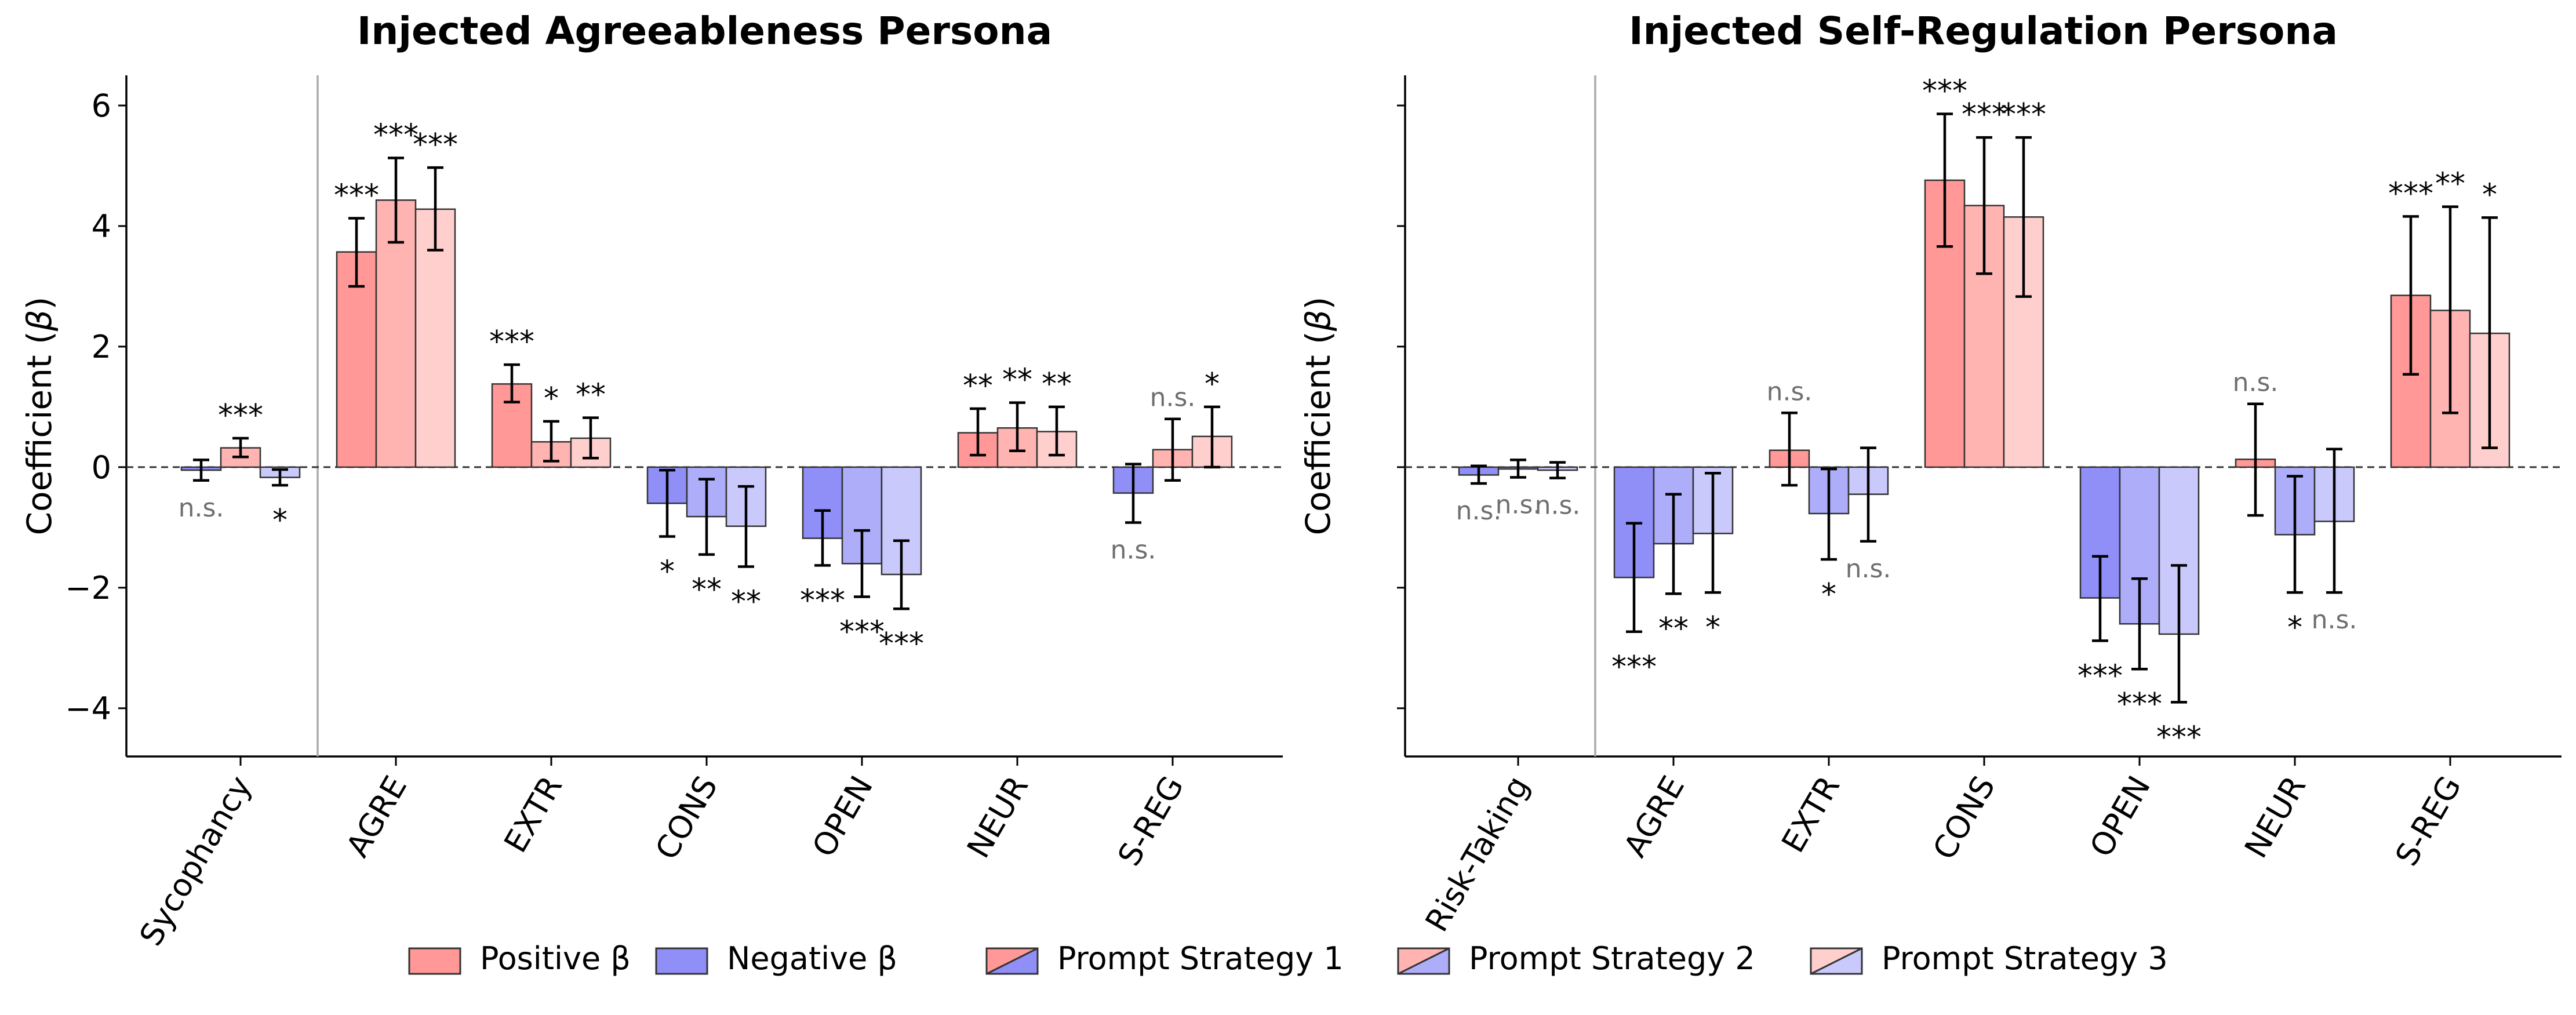 This screenshot has height=1015, width=2576. Describe the element at coordinates (1612, 958) in the screenshot. I see `legend-label: Prompt Strategy 2` at that location.